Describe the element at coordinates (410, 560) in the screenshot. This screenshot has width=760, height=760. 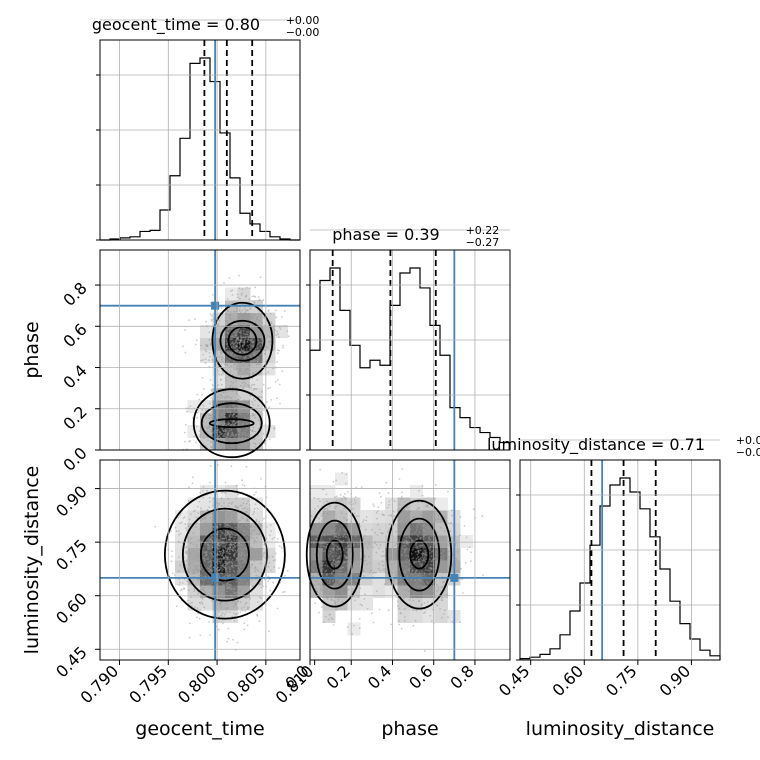
I see `panel-frame-phase-luminosity_distance` at that location.